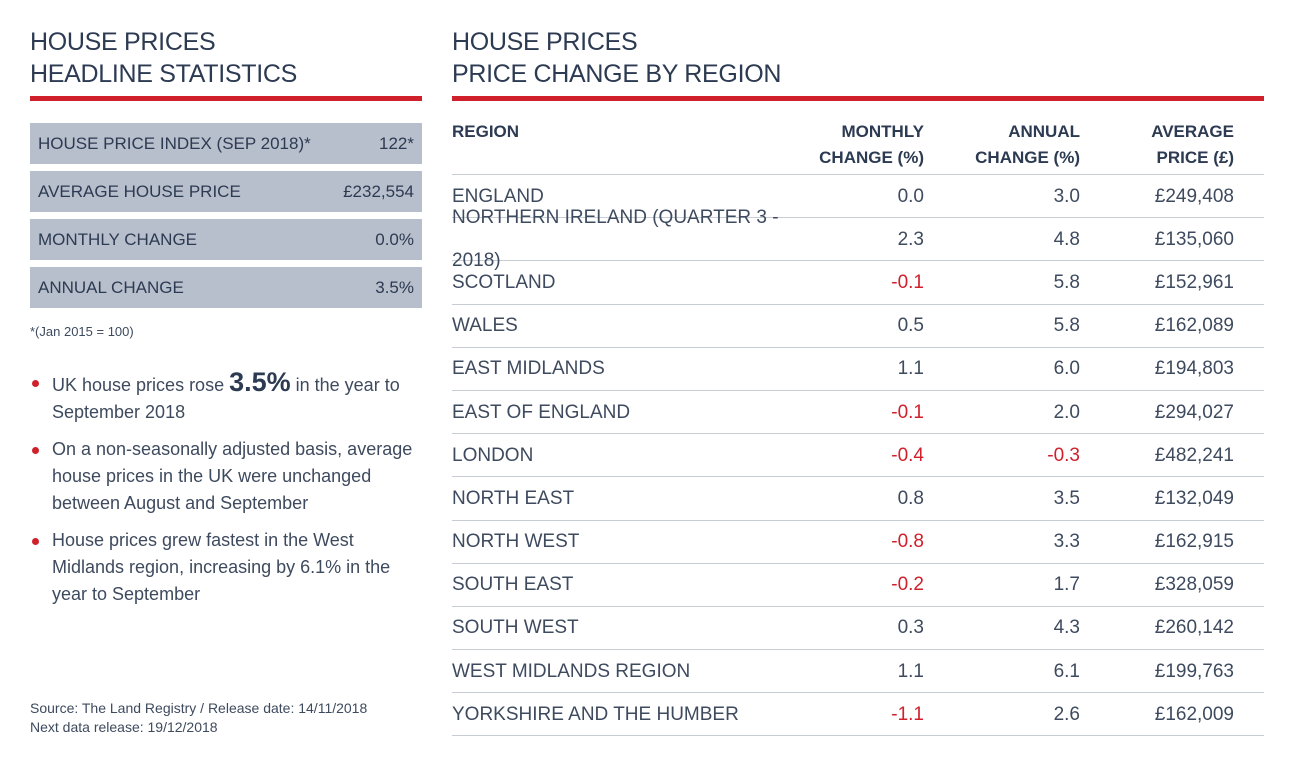  I want to click on key-point-text-post: in the year to September 2018, so click(226, 398).